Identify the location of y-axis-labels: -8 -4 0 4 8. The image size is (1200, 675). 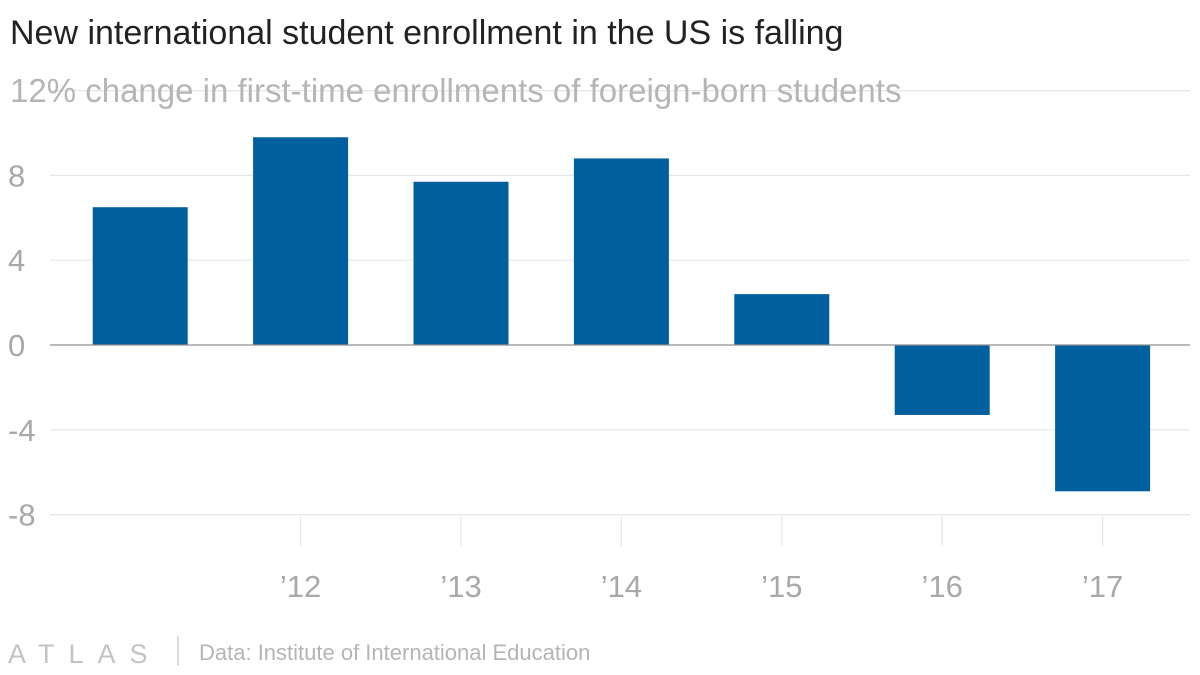
(22, 345).